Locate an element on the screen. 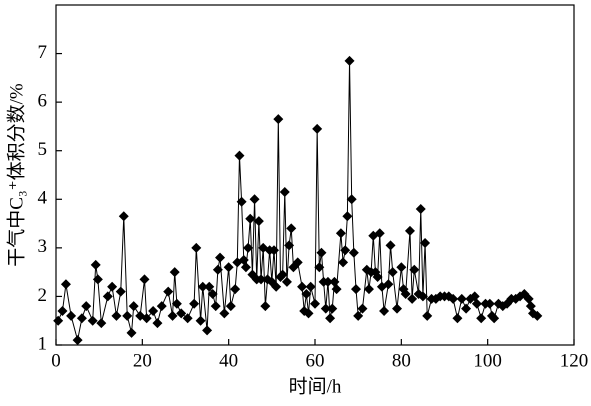  y-tick-label: 5 is located at coordinates (43, 149).